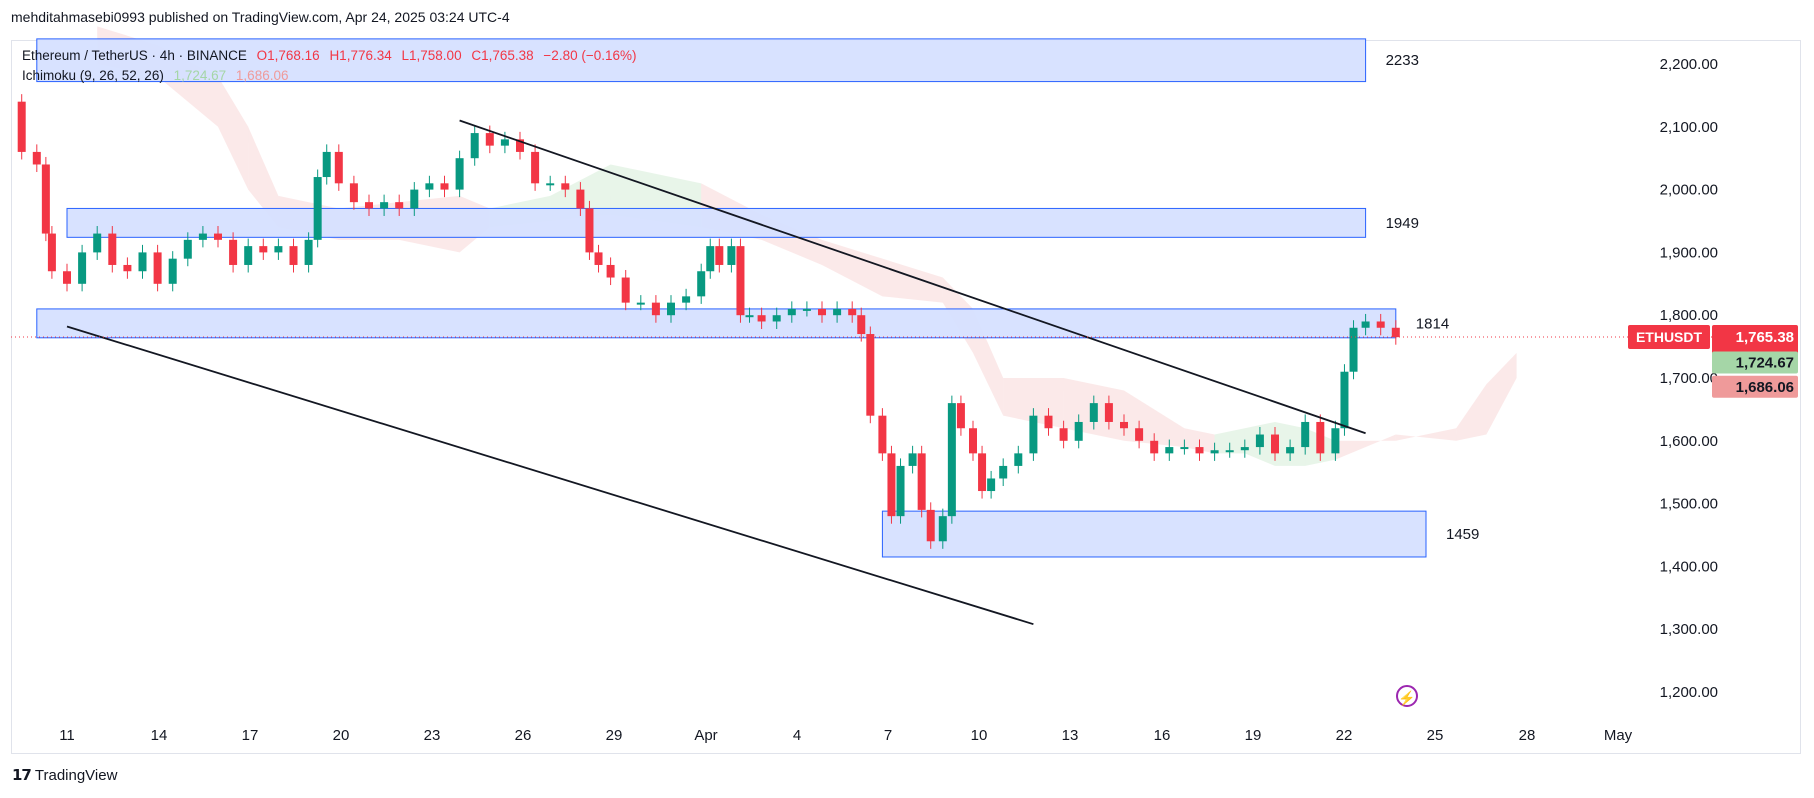  I want to click on x-tick-label: 4, so click(797, 735).